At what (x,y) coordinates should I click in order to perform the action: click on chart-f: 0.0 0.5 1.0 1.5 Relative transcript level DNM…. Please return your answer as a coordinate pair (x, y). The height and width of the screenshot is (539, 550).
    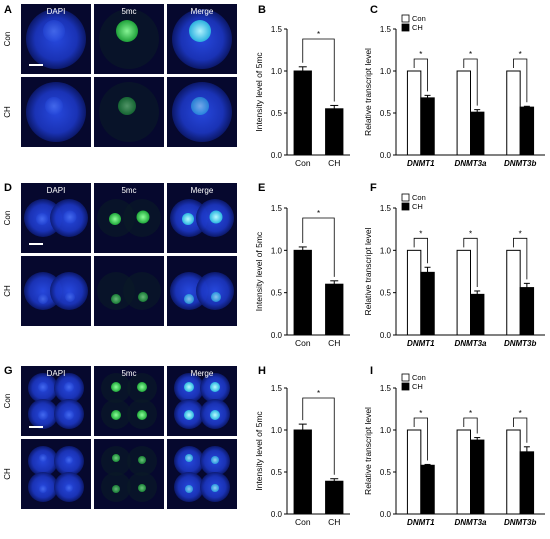
    Looking at the image, I should click on (454, 270).